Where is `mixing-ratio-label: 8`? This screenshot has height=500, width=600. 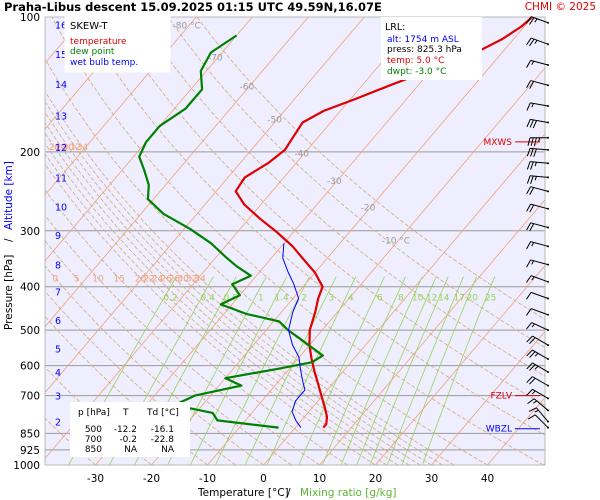 mixing-ratio-label: 8 is located at coordinates (401, 299).